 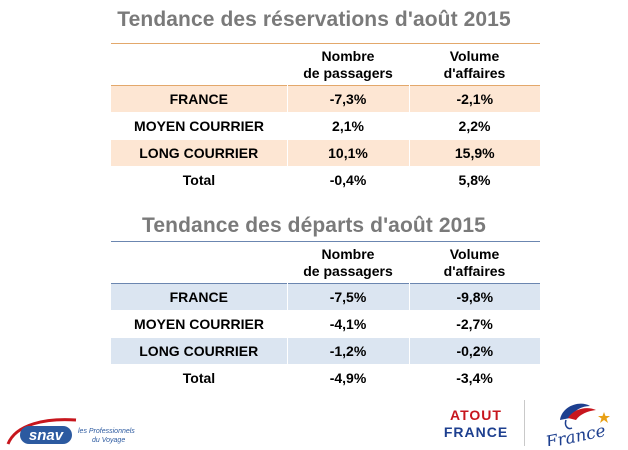 What do you see at coordinates (474, 378) in the screenshot?
I see `cell-affaires: -3,4%` at bounding box center [474, 378].